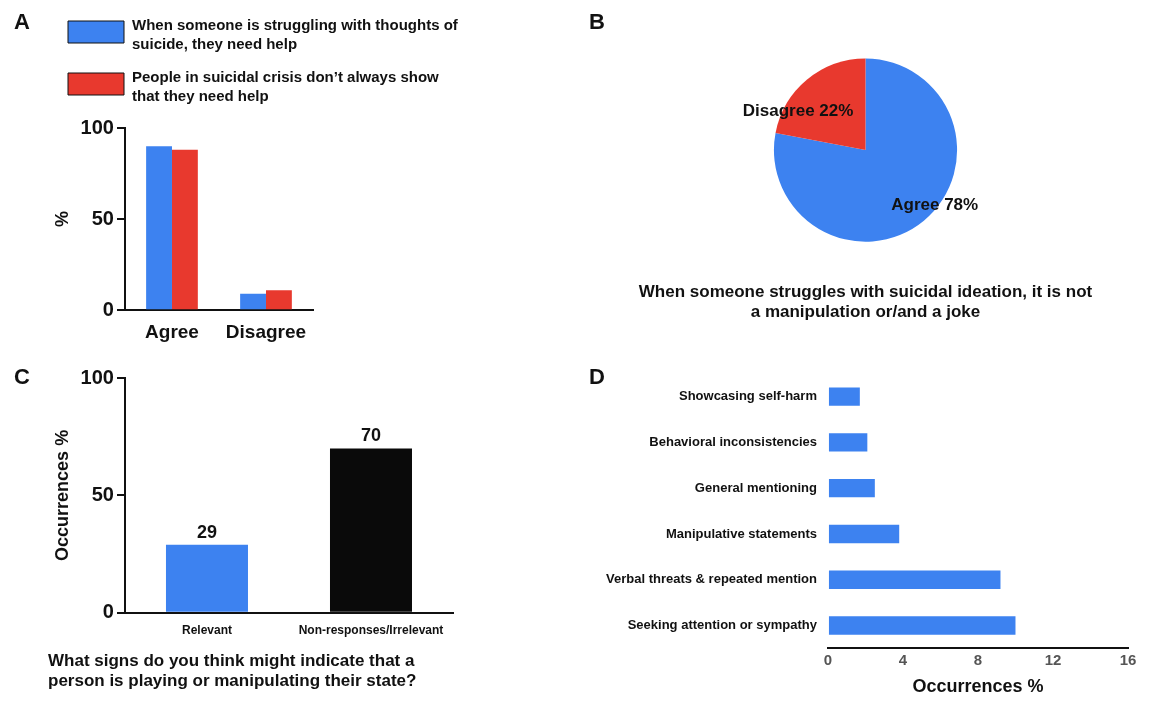 This screenshot has height=717, width=1158. What do you see at coordinates (712, 579) in the screenshot?
I see `y-tick-label: Verbal threats & repeated mention` at bounding box center [712, 579].